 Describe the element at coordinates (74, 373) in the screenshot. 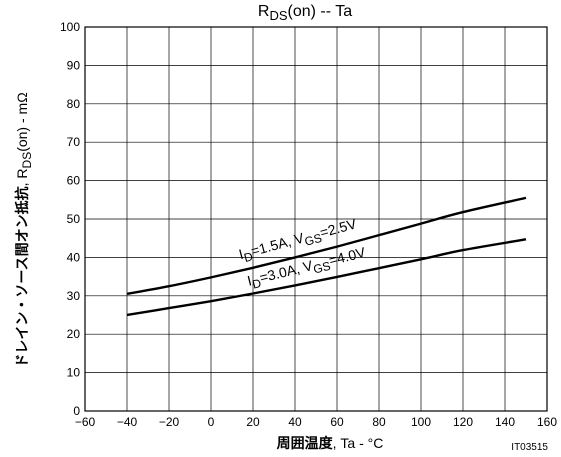

I see `y-tick-label: 10` at that location.